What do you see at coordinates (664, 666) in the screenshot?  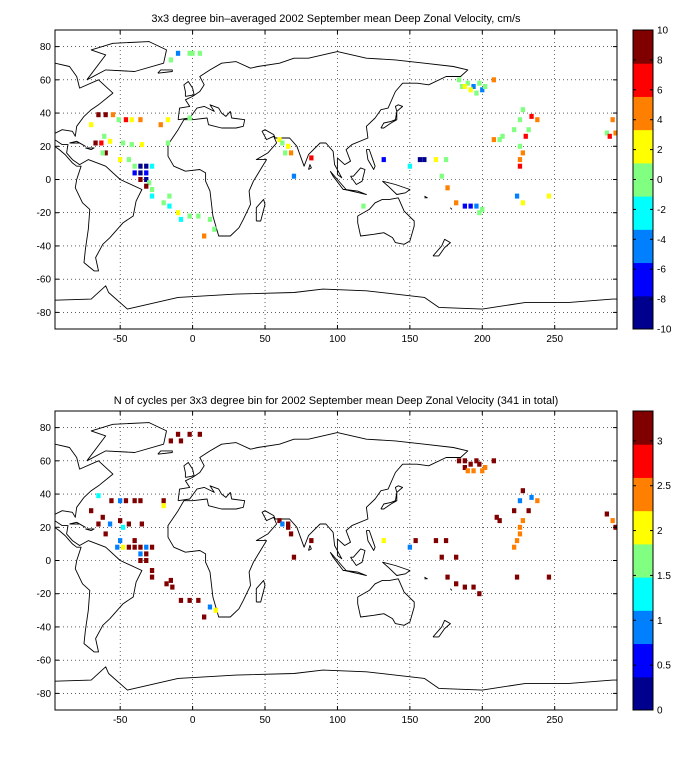 I see `colorbar-tick-label: 0.5` at bounding box center [664, 666].